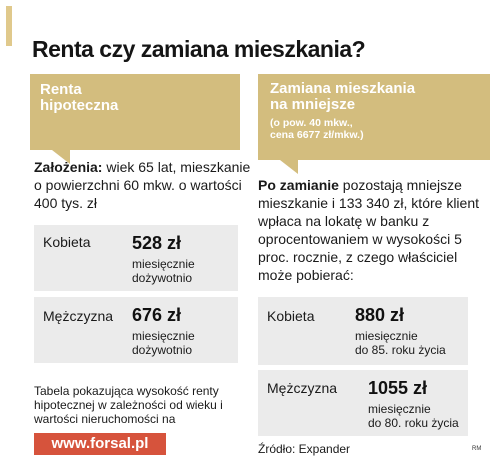 The image size is (497, 469). Describe the element at coordinates (79, 105) in the screenshot. I see `left-heading-line2: hipoteczna` at that location.